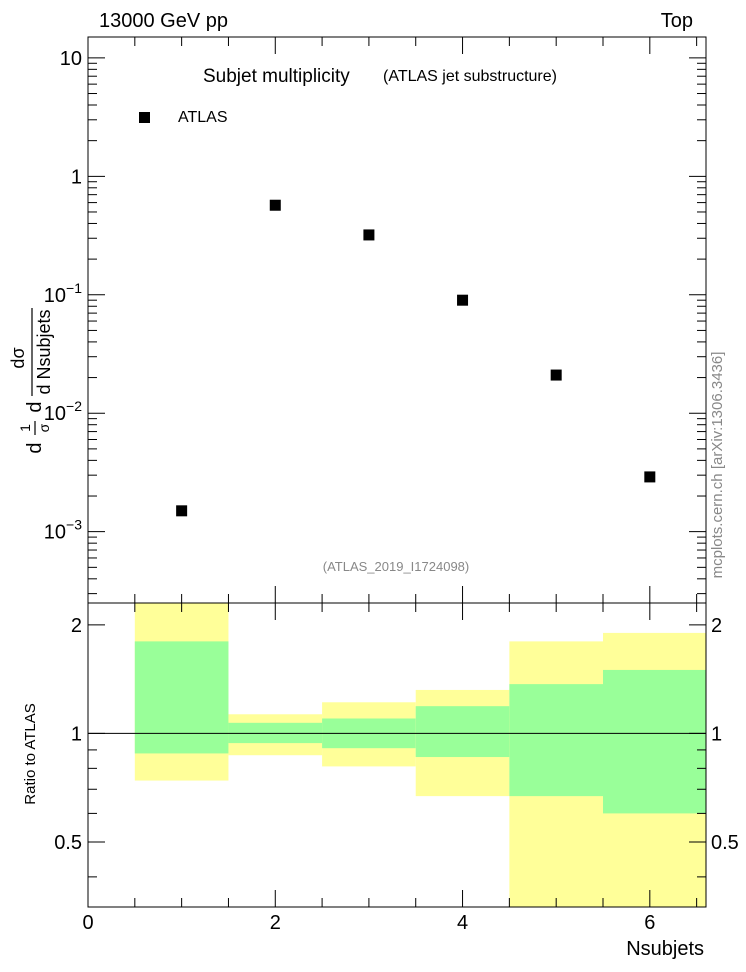 The width and height of the screenshot is (746, 972). Describe the element at coordinates (35, 406) in the screenshot. I see `ylabel-d-mid: d` at that location.